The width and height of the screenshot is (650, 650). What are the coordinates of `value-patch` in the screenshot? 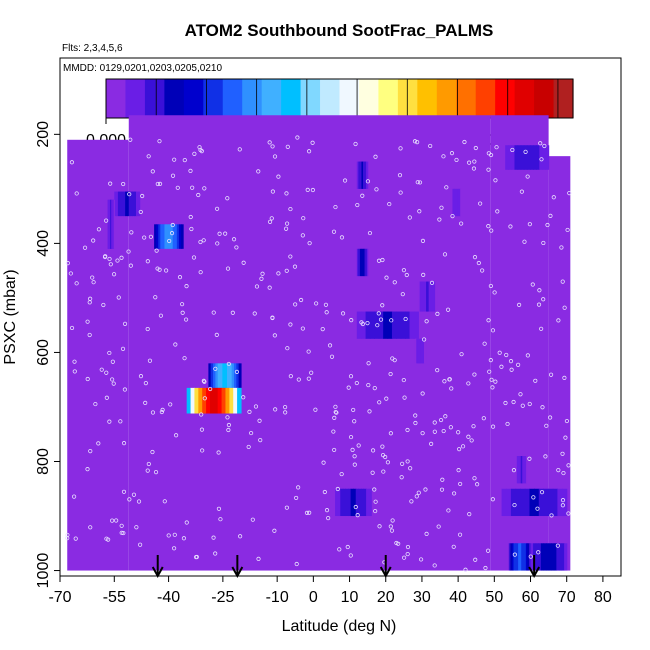 It's located at (534, 502).